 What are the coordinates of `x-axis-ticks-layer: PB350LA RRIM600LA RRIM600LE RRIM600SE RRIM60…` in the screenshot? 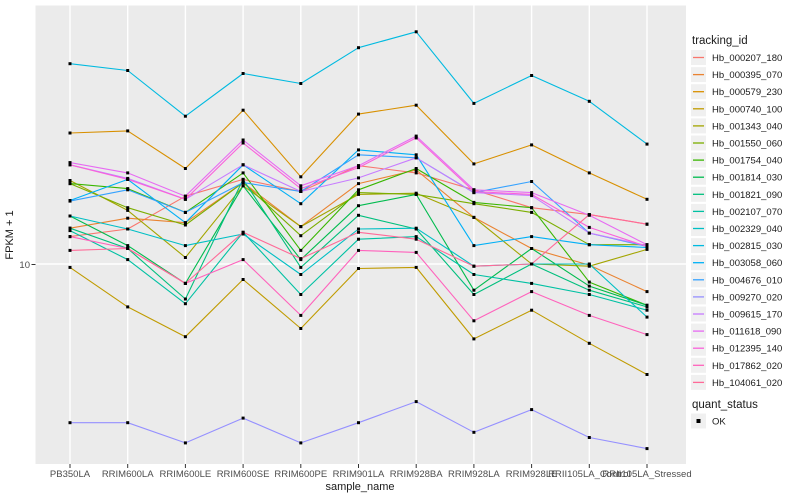 It's located at (371, 472).